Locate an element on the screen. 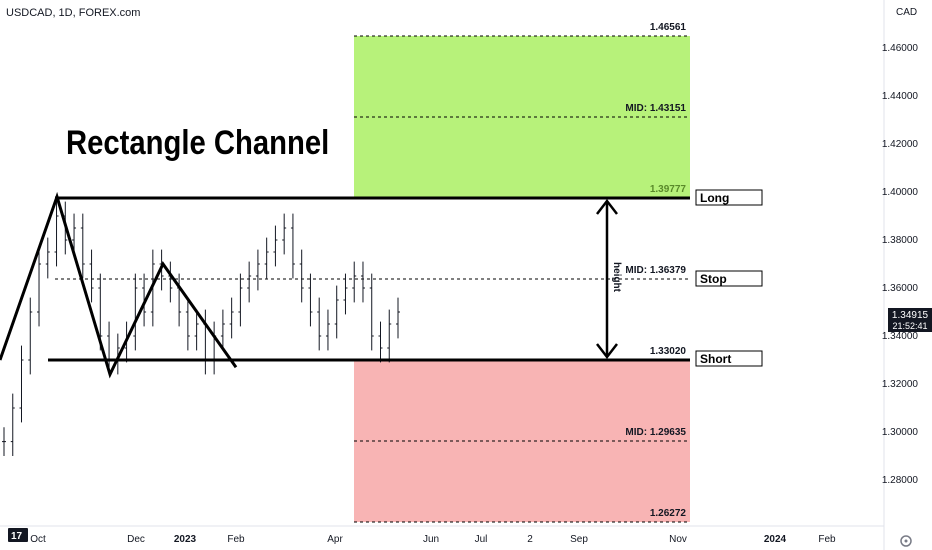 The height and width of the screenshot is (550, 932). long-tag: Long is located at coordinates (729, 197).